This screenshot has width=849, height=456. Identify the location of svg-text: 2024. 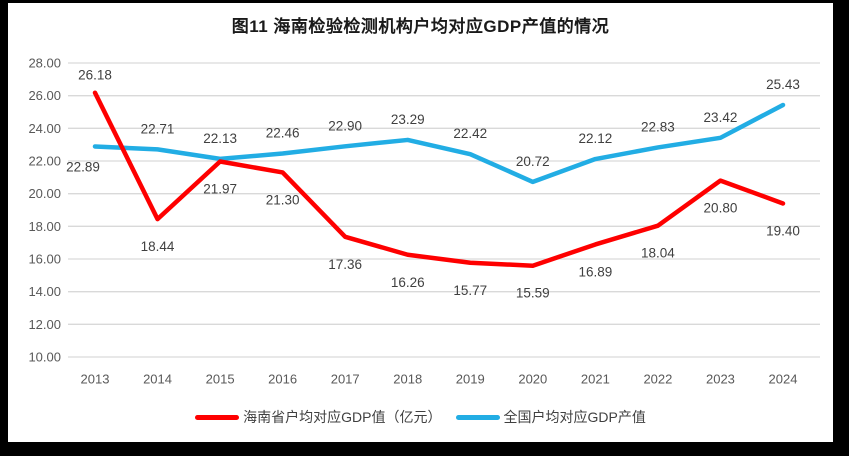
(783, 379).